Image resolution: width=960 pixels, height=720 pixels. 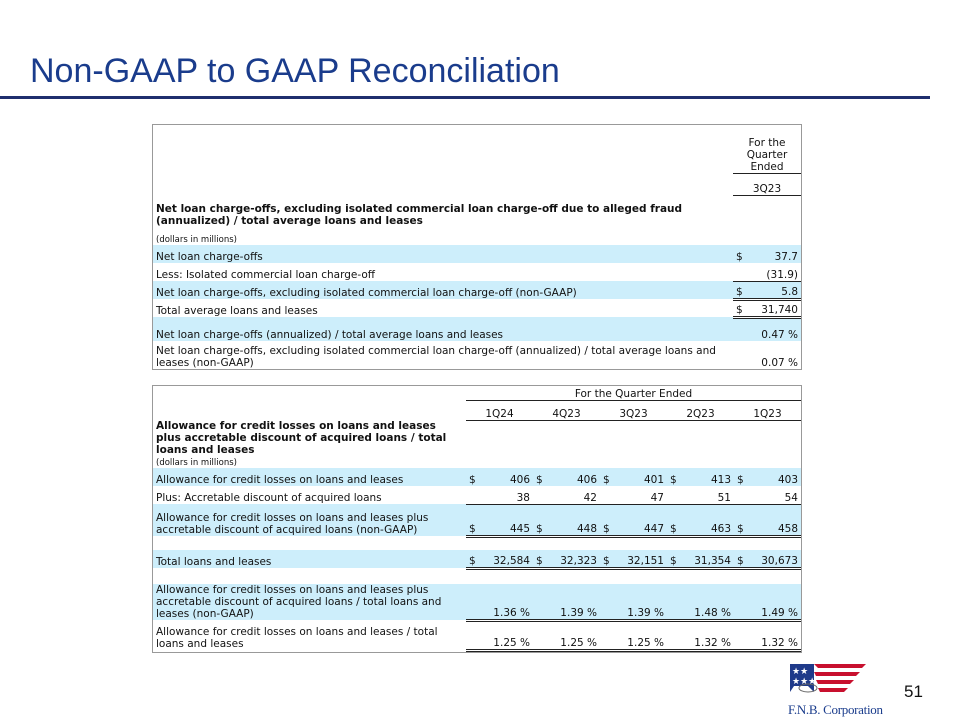 What do you see at coordinates (499, 603) in the screenshot?
I see `cell-value: 1.36 %` at bounding box center [499, 603].